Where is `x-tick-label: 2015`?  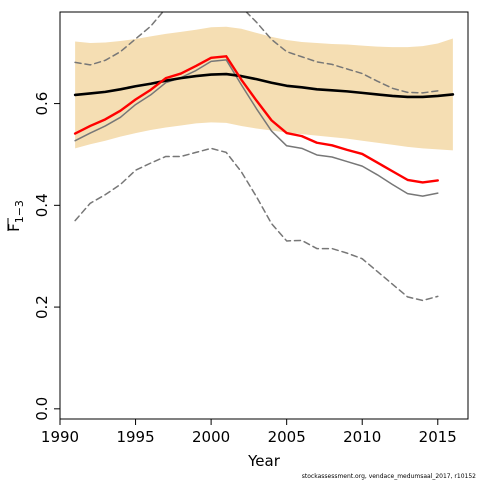
x-tick-label: 2015 is located at coordinates (438, 437).